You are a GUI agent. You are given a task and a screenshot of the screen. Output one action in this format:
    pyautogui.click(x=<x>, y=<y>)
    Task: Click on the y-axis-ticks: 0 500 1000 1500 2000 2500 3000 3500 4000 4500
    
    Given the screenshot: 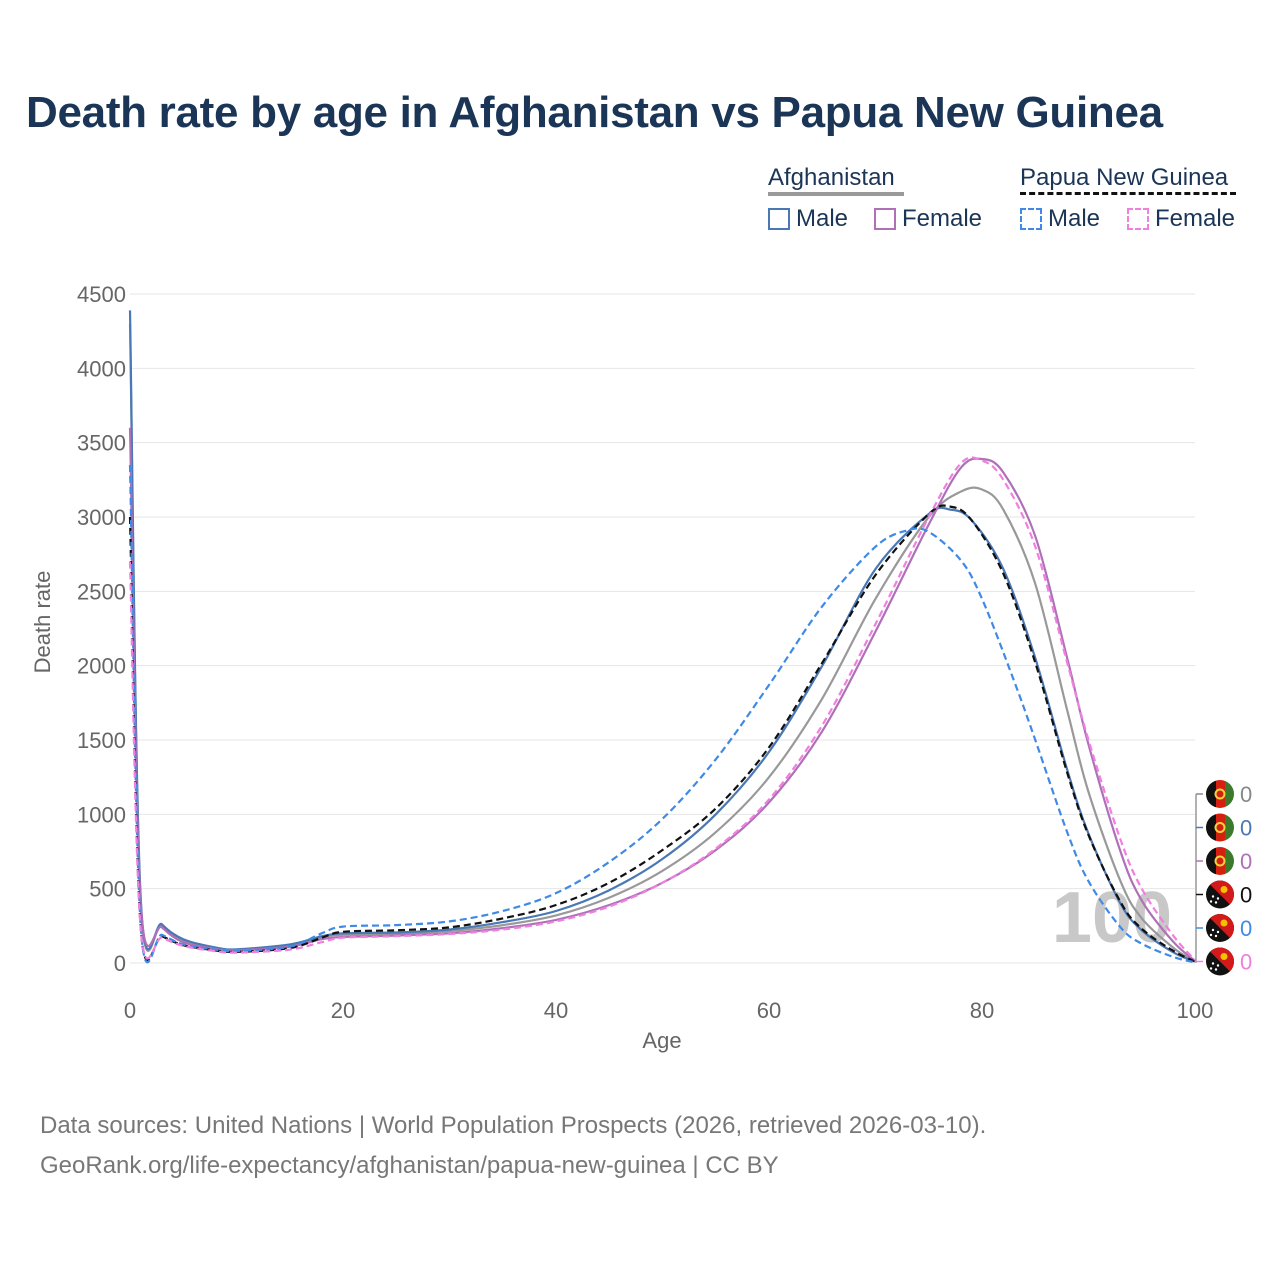 What is the action you would take?
    pyautogui.click(x=101, y=629)
    